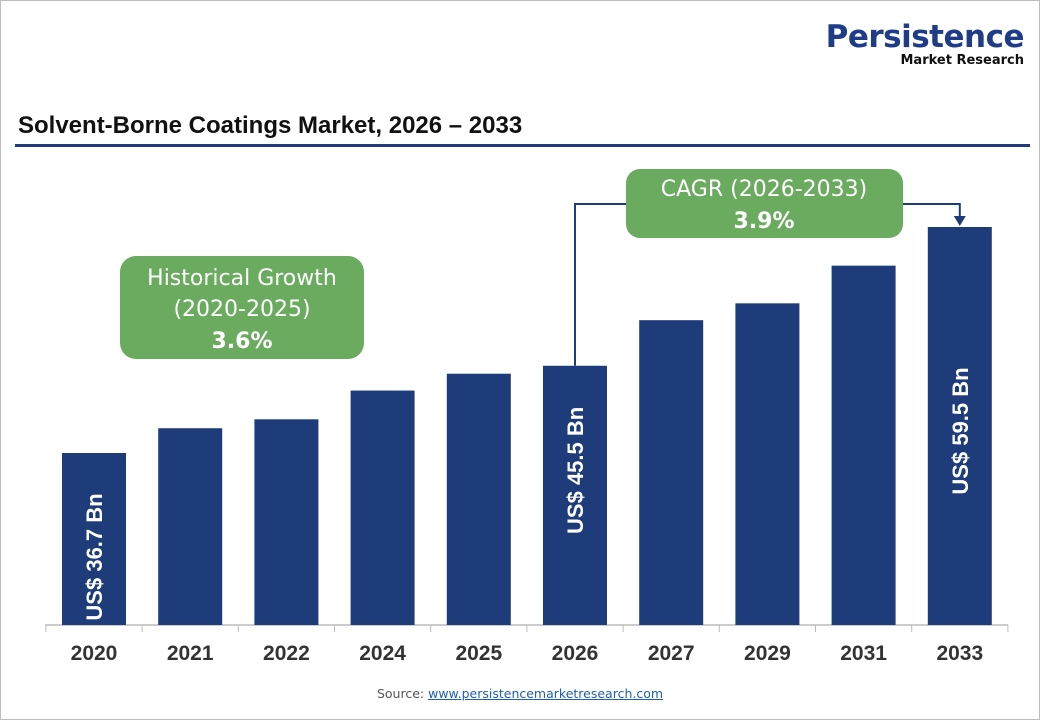  I want to click on historical-growth-box, so click(242, 307).